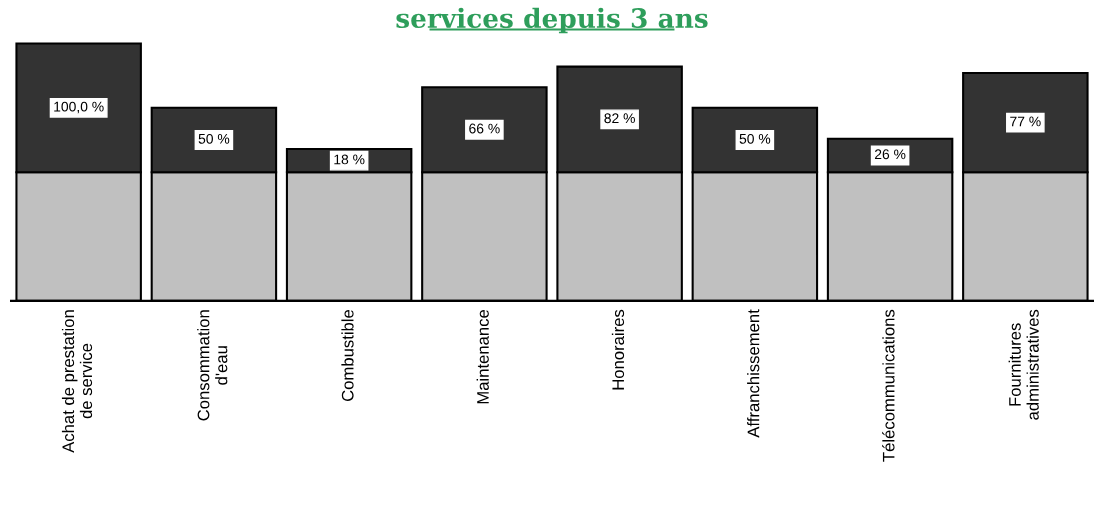 This screenshot has width=1104, height=510. I want to click on x-tick-label: Télécommunications, so click(888, 385).